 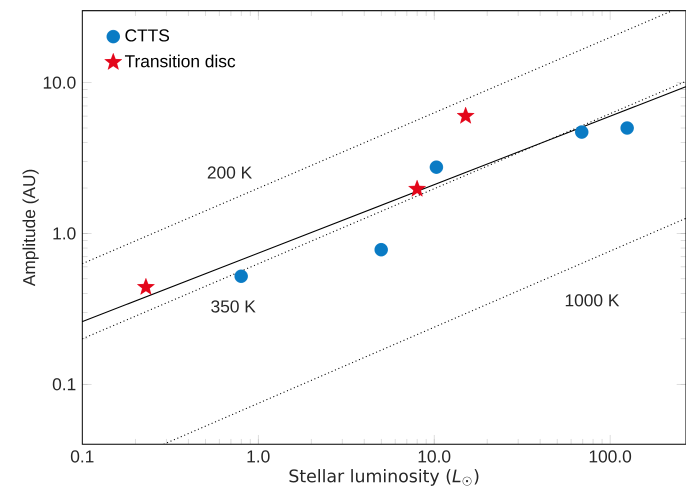 What do you see at coordinates (383, 477) in the screenshot?
I see `x-axis-title: Stellar luminosity (L$_{☉}$)` at bounding box center [383, 477].